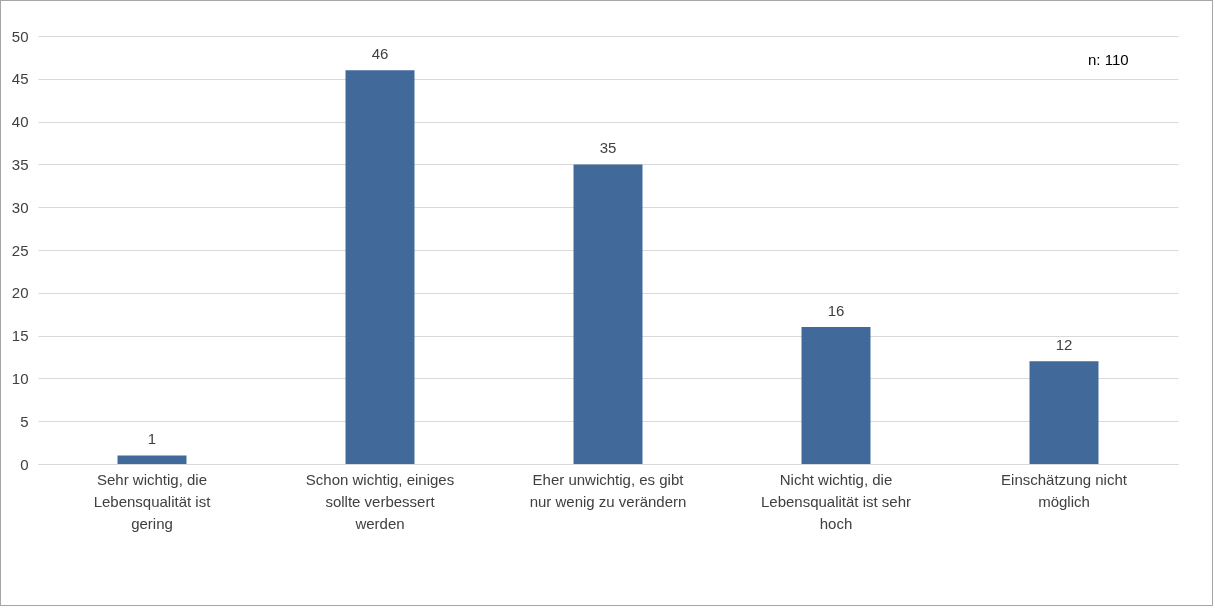  Describe the element at coordinates (20, 378) in the screenshot. I see `y-tick-label: 10` at that location.